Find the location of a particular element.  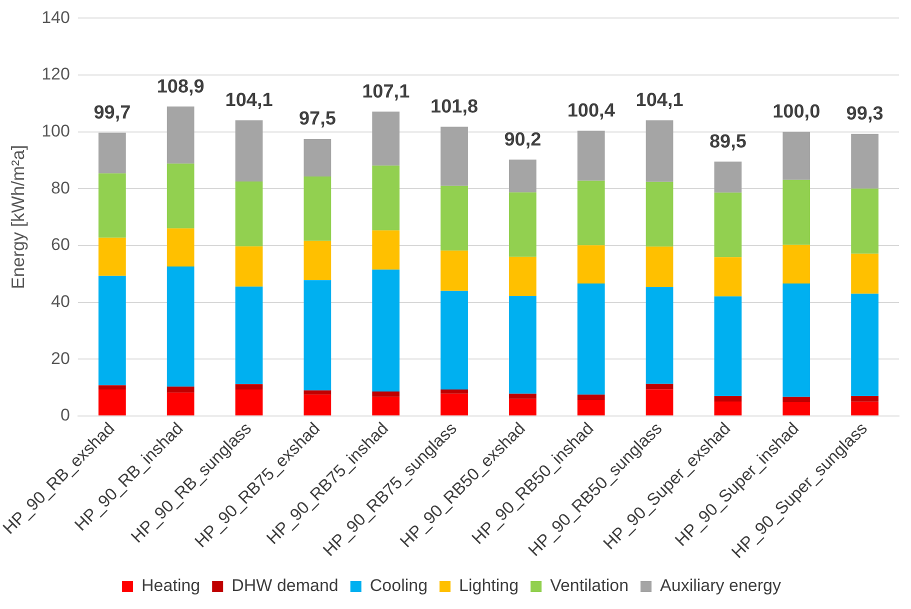

y-tick-label: 60 is located at coordinates (60, 244).